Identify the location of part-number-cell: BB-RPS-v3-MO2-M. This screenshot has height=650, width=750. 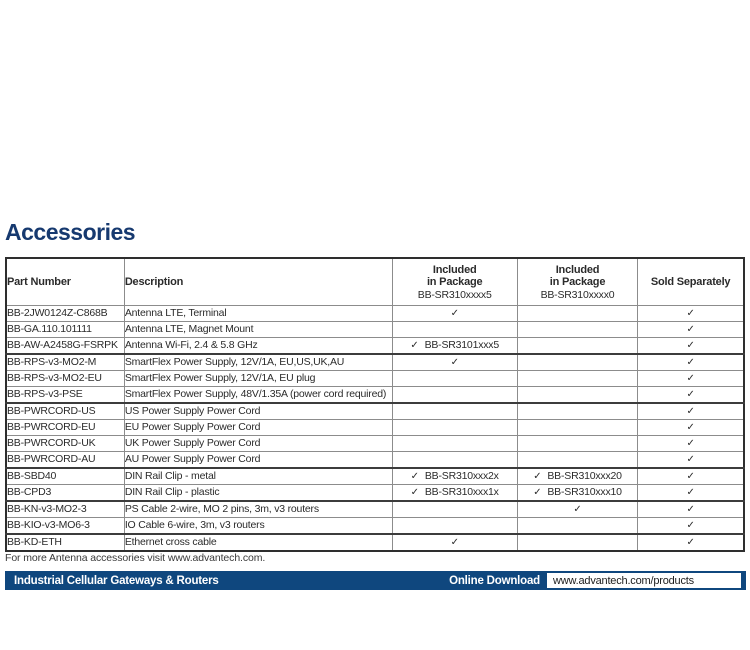
(65, 362).